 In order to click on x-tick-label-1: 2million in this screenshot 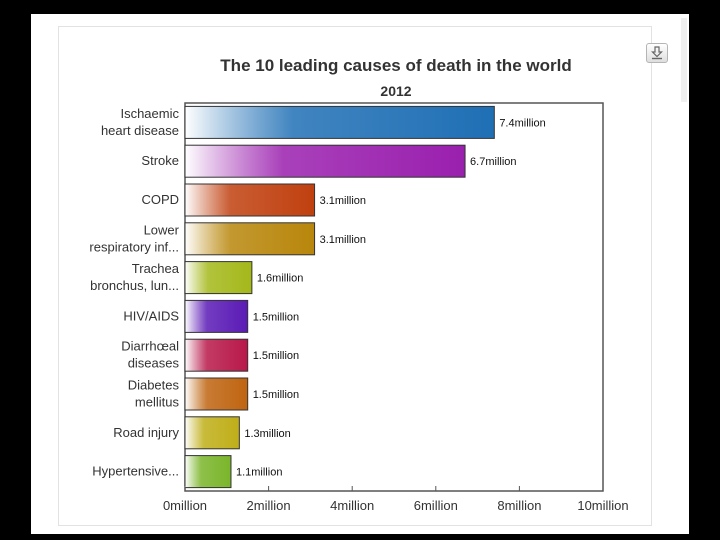, I will do `click(269, 505)`.